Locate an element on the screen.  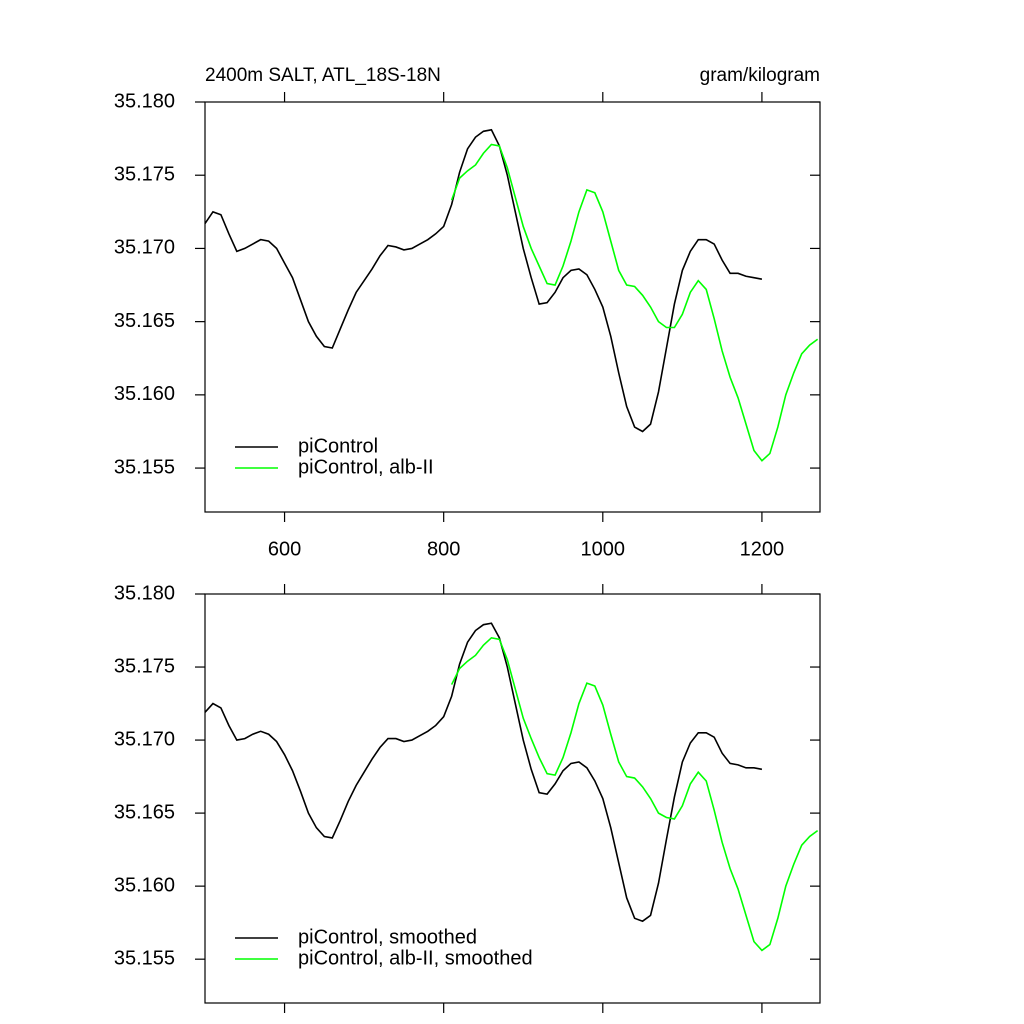
x-tick-label: 1000 is located at coordinates (603, 549).